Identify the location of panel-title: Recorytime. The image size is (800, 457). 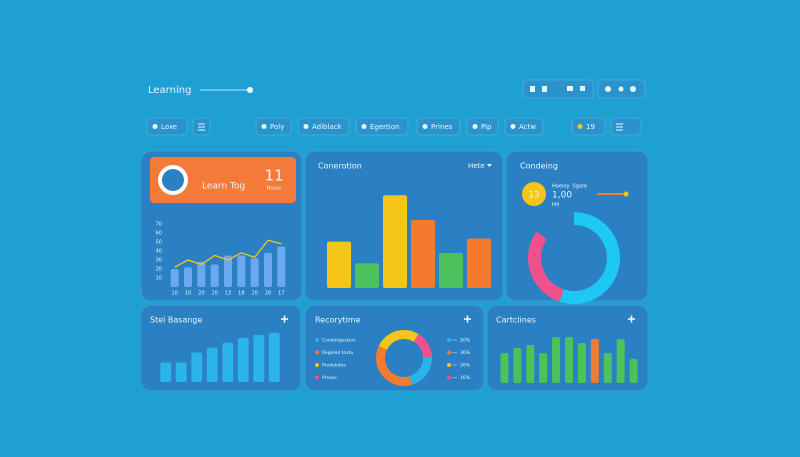
(338, 320).